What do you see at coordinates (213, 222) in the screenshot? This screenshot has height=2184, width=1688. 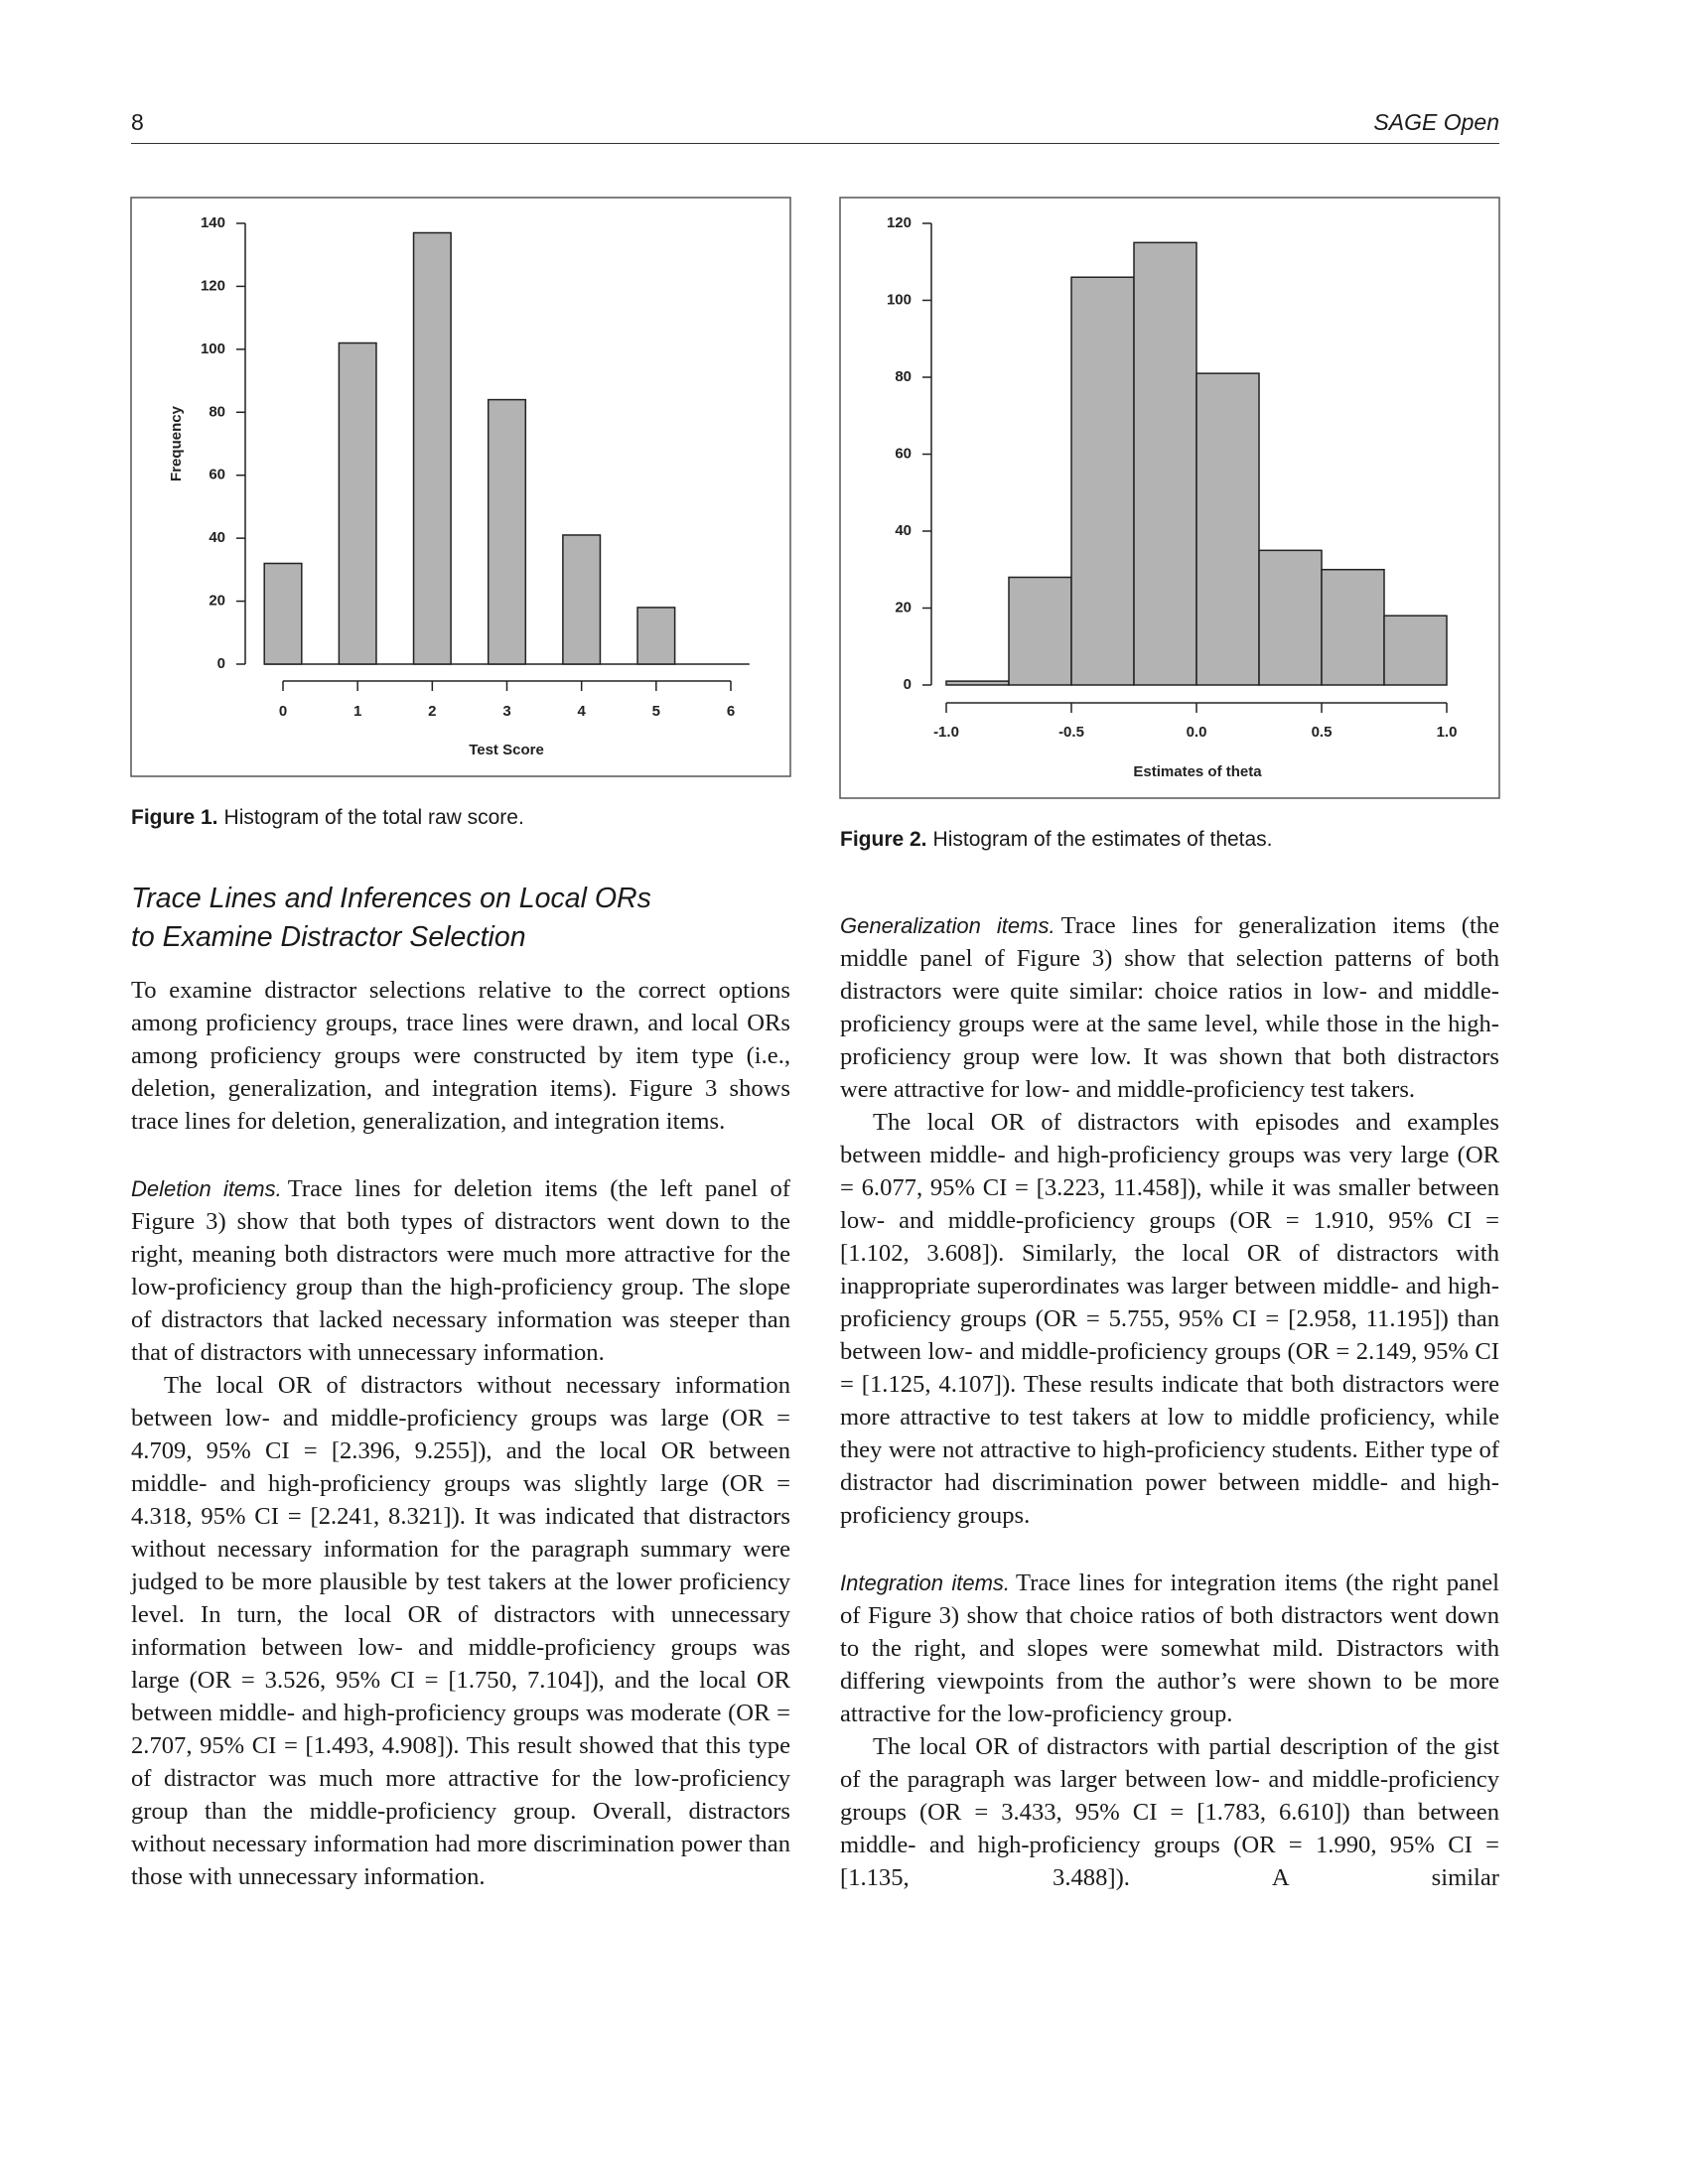 I see `y-tick-label: 140` at bounding box center [213, 222].